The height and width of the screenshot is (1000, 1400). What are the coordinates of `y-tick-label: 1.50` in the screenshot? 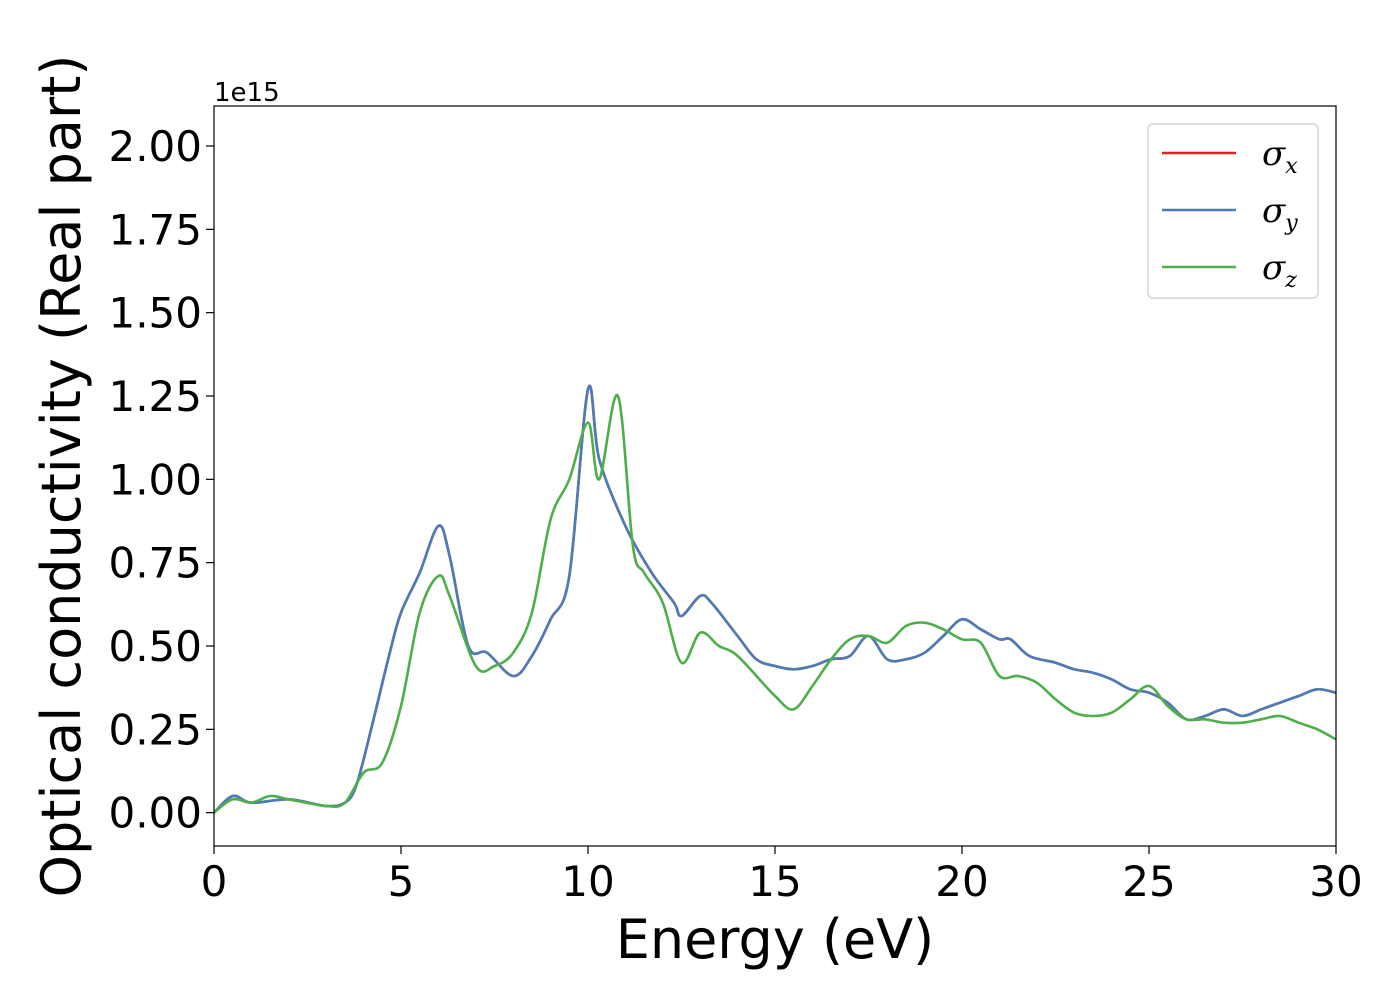 It's located at (155, 313).